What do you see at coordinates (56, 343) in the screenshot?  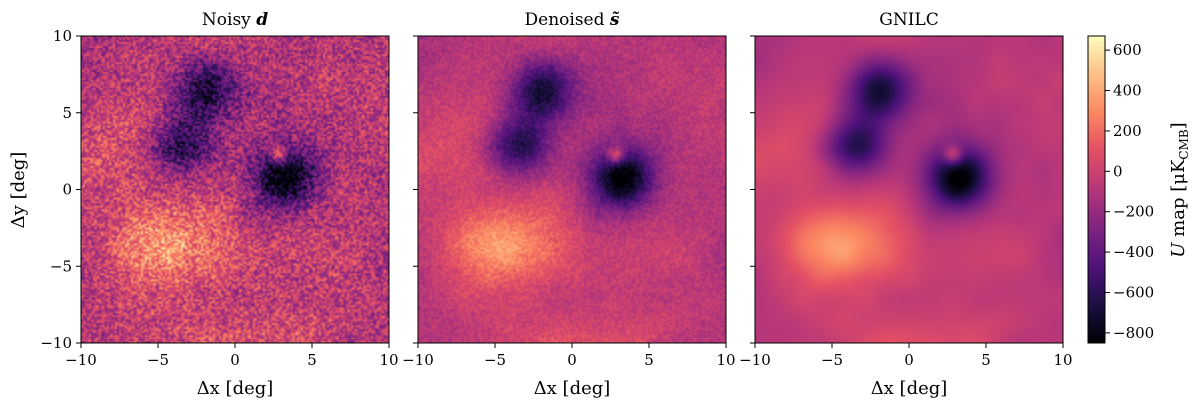 I see `y-tick-label: −10` at bounding box center [56, 343].